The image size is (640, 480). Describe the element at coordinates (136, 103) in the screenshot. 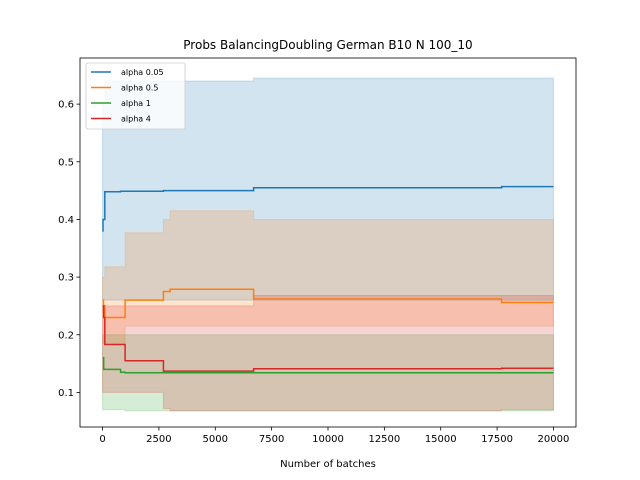

I see `legend-label-3: alpha 1` at that location.